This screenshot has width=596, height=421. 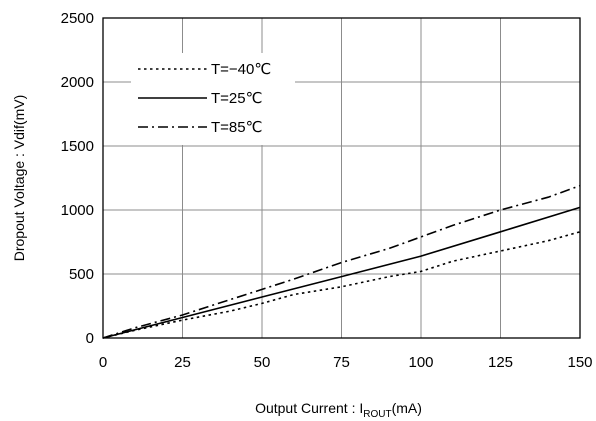 What do you see at coordinates (77, 210) in the screenshot?
I see `y-tick-label: 1000` at bounding box center [77, 210].